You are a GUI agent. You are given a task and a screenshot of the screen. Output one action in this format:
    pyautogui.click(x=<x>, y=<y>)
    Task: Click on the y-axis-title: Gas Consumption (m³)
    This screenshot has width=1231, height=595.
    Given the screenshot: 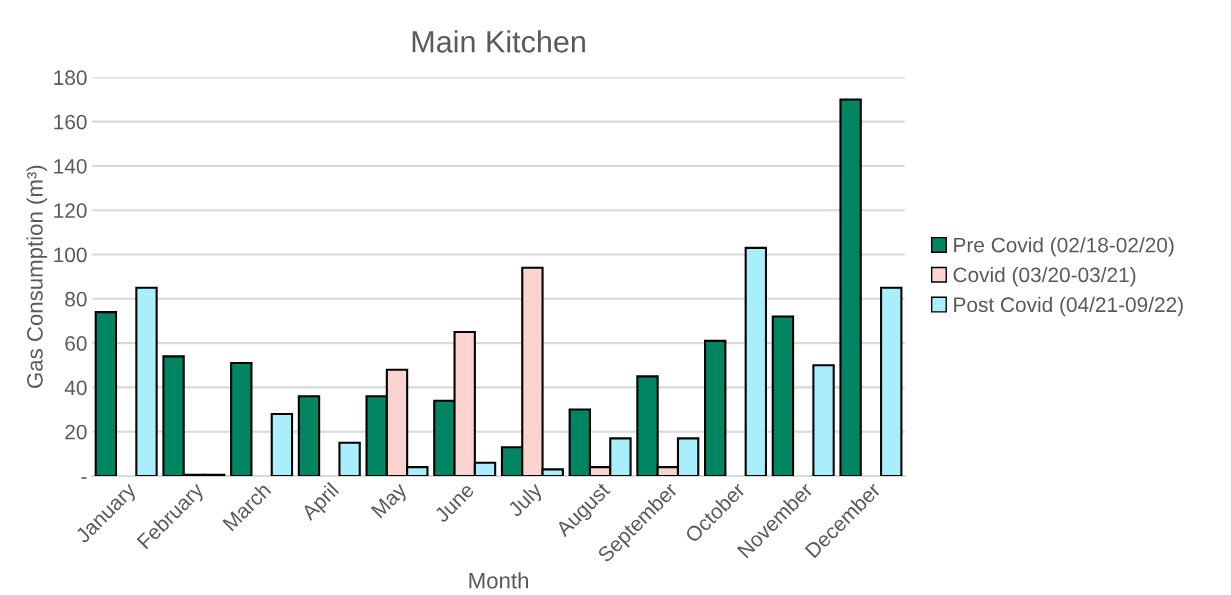 What is the action you would take?
    pyautogui.click(x=37, y=276)
    